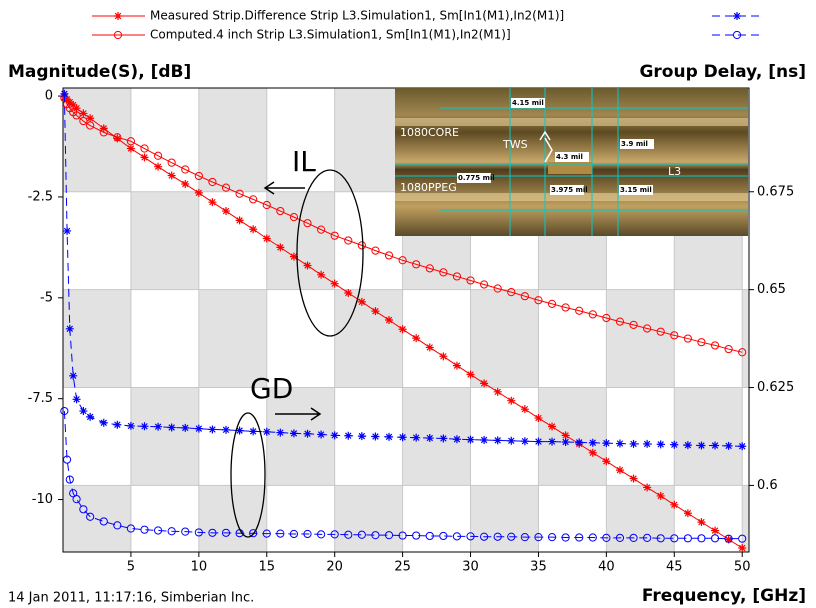 The width and height of the screenshot is (816, 608). I want to click on inset-label: 1080PPEG, so click(428, 187).